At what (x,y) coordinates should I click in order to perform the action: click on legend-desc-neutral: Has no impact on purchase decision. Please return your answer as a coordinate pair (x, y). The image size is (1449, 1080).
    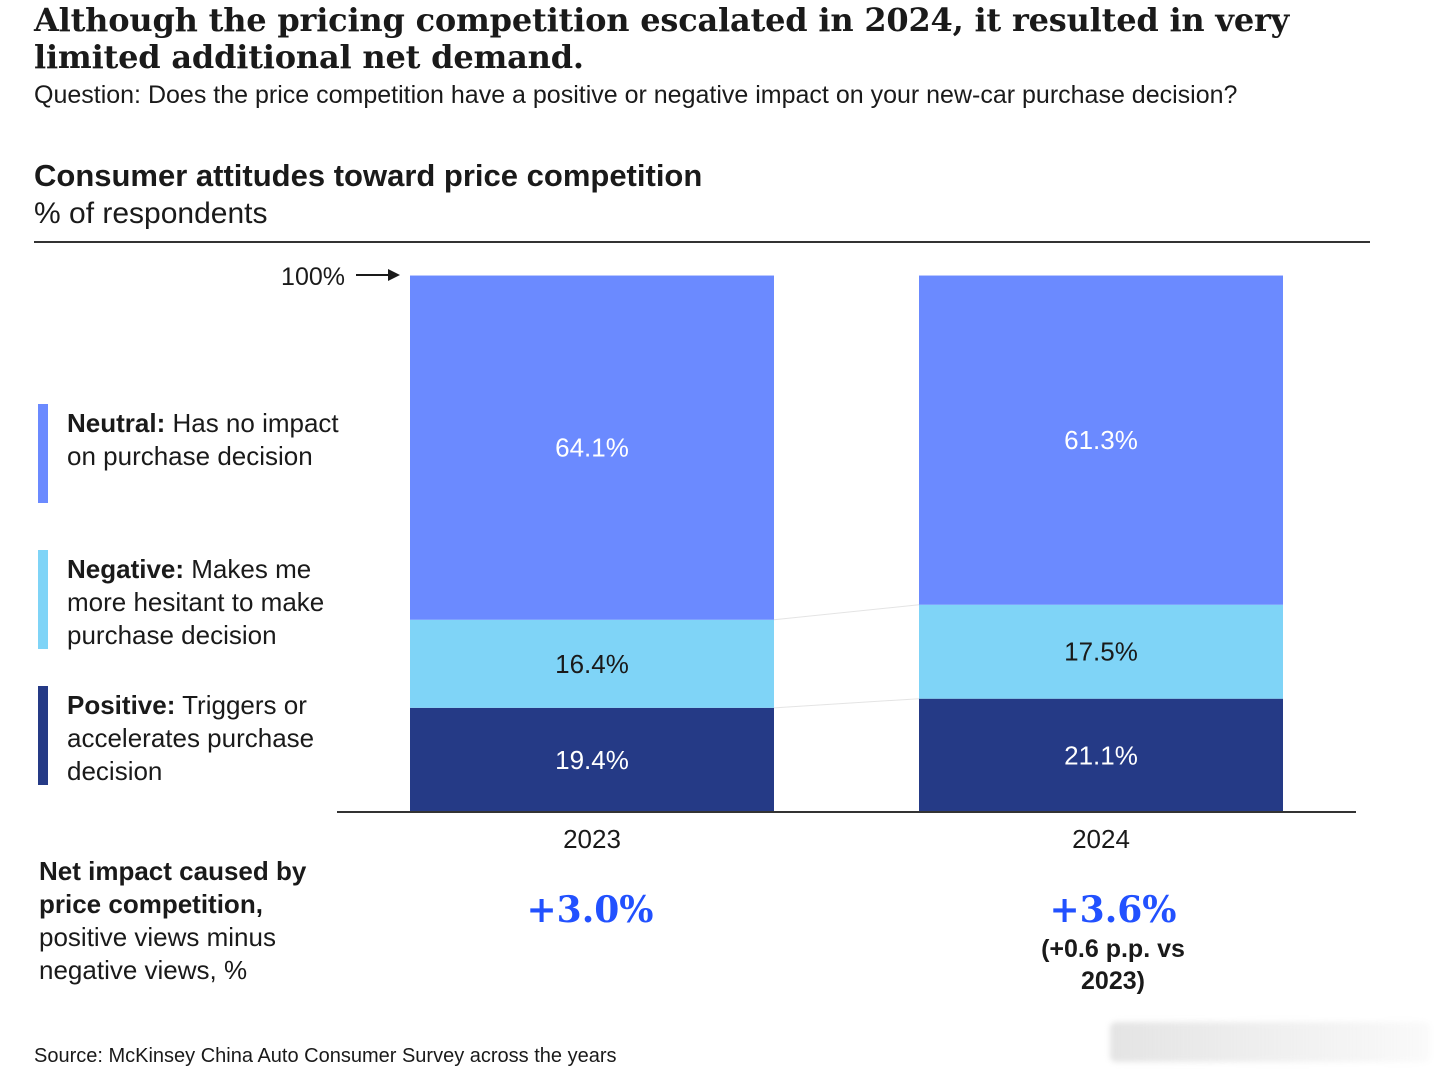
    Looking at the image, I should click on (203, 439).